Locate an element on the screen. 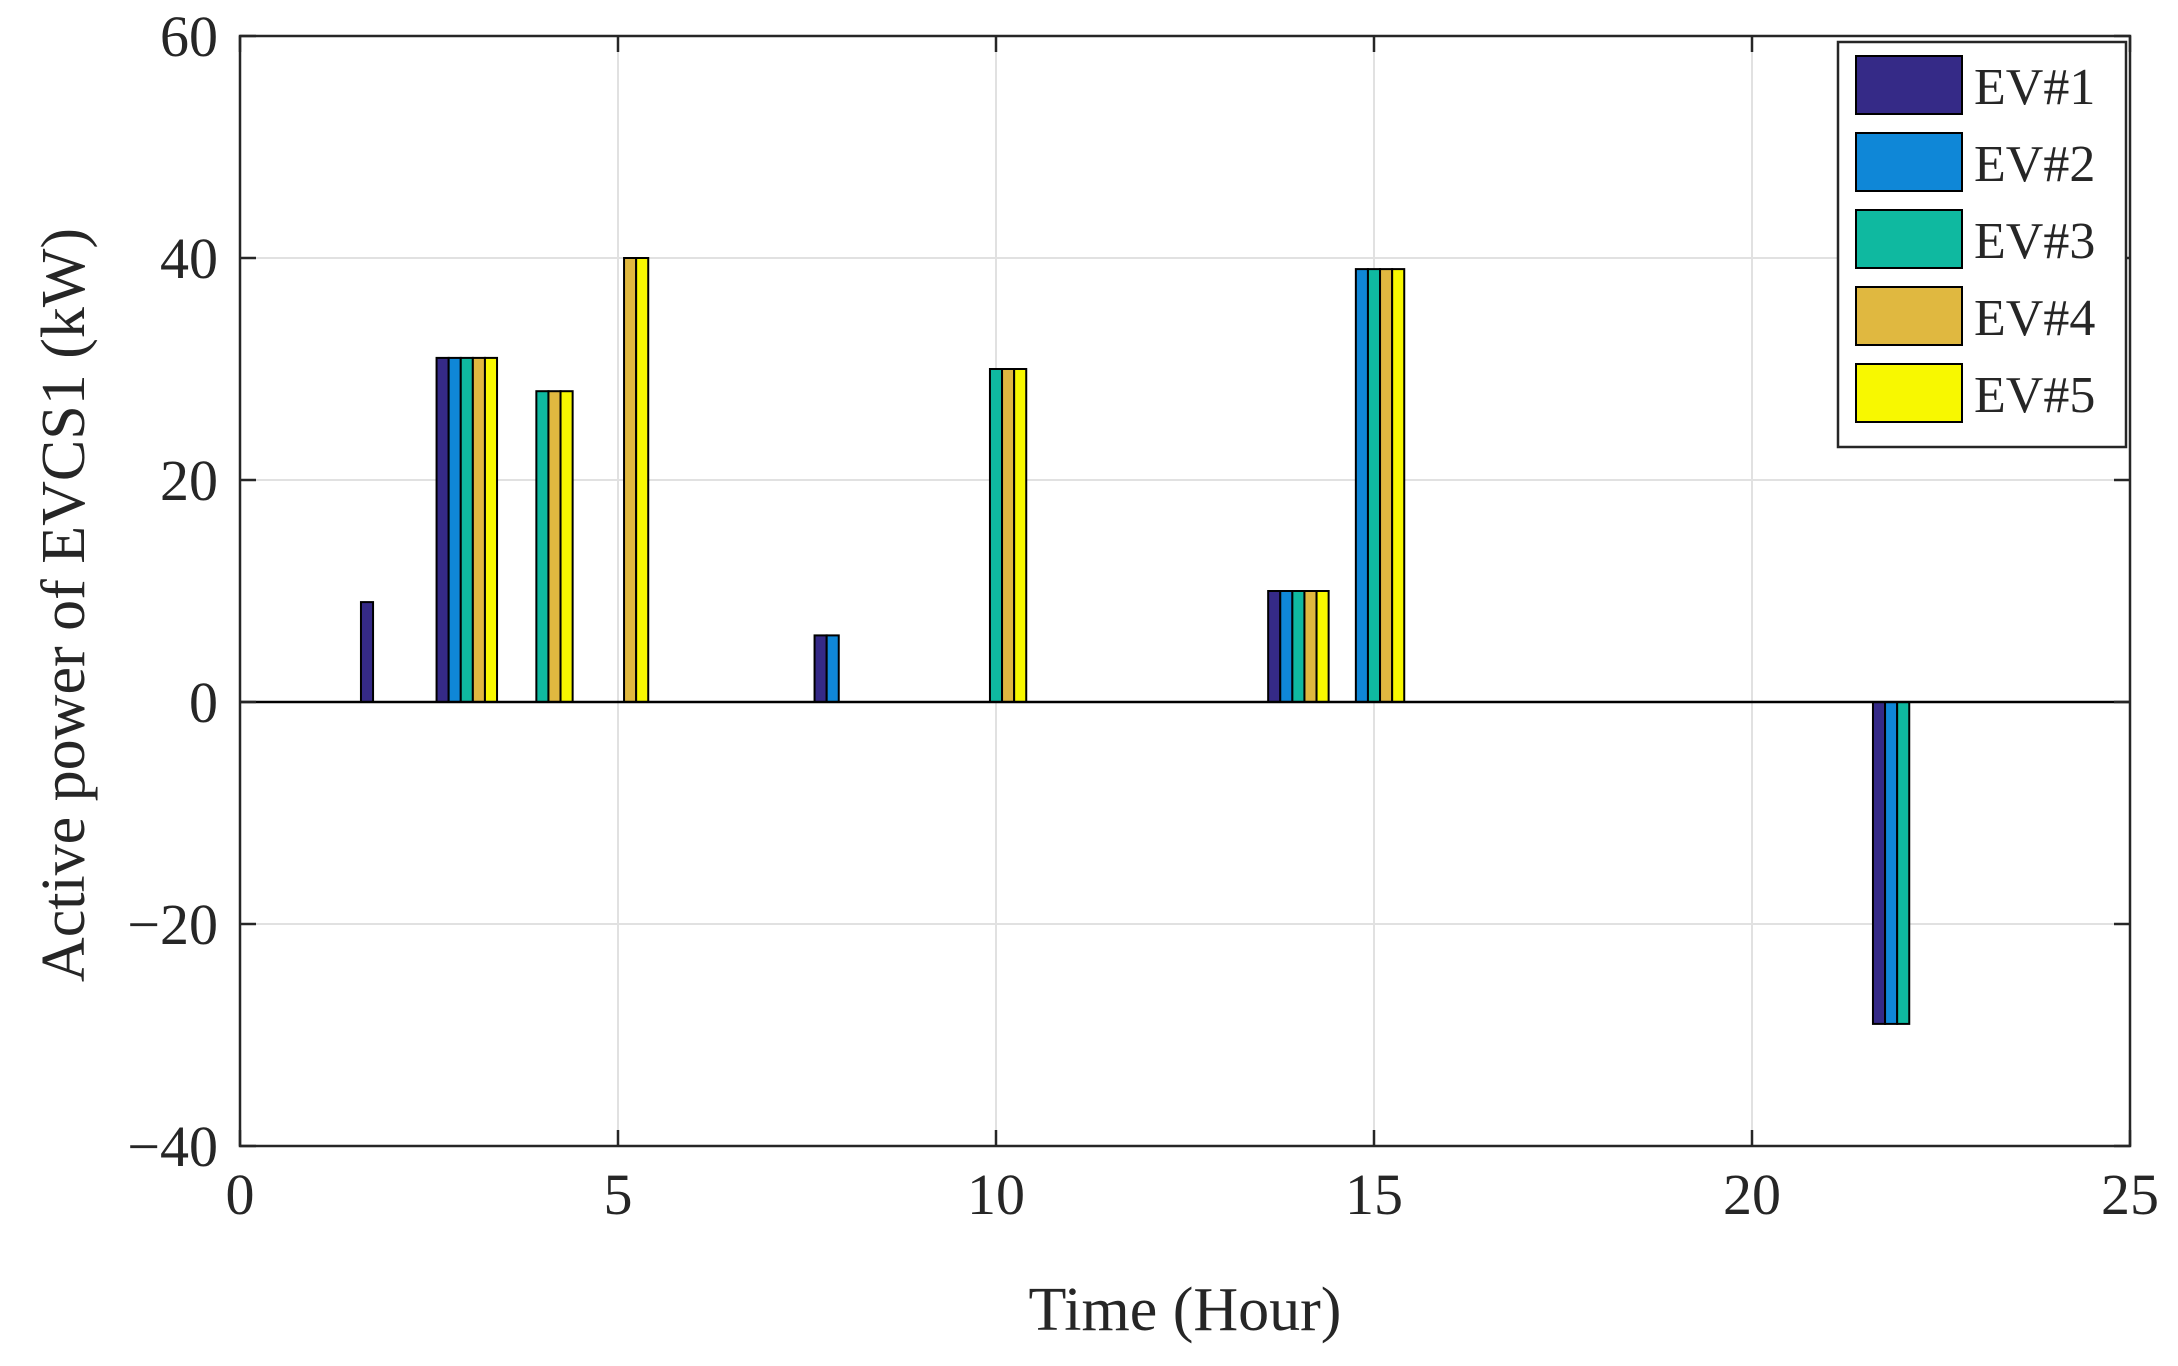 The width and height of the screenshot is (2178, 1366). bar-EV4-t3 is located at coordinates (478, 529).